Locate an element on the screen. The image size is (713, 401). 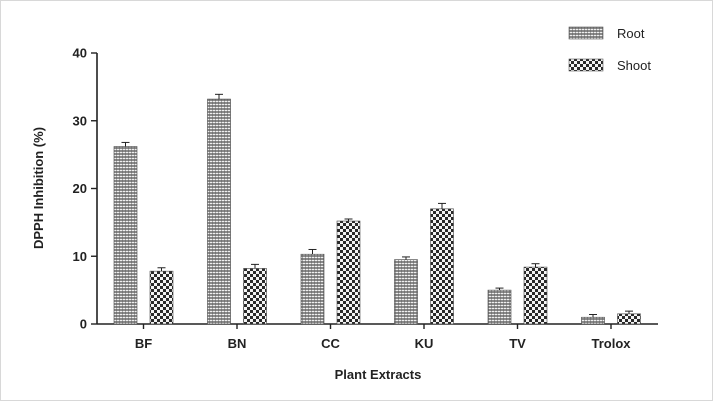
bar-shoot-cc is located at coordinates (348, 272).